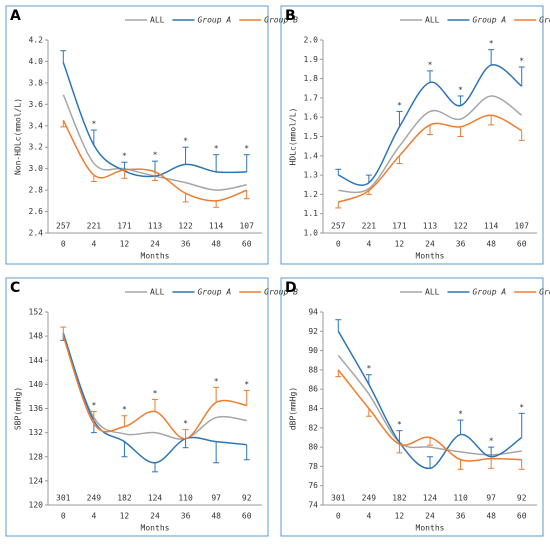 The height and width of the screenshot is (545, 550). Describe the element at coordinates (430, 498) in the screenshot. I see `count-label: 124` at that location.